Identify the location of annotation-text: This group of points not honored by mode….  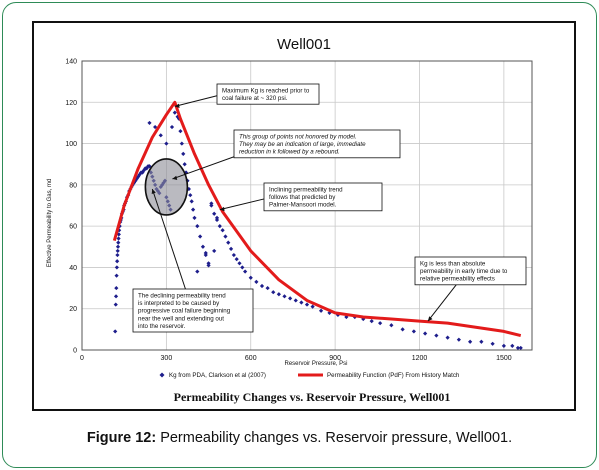
(302, 145).